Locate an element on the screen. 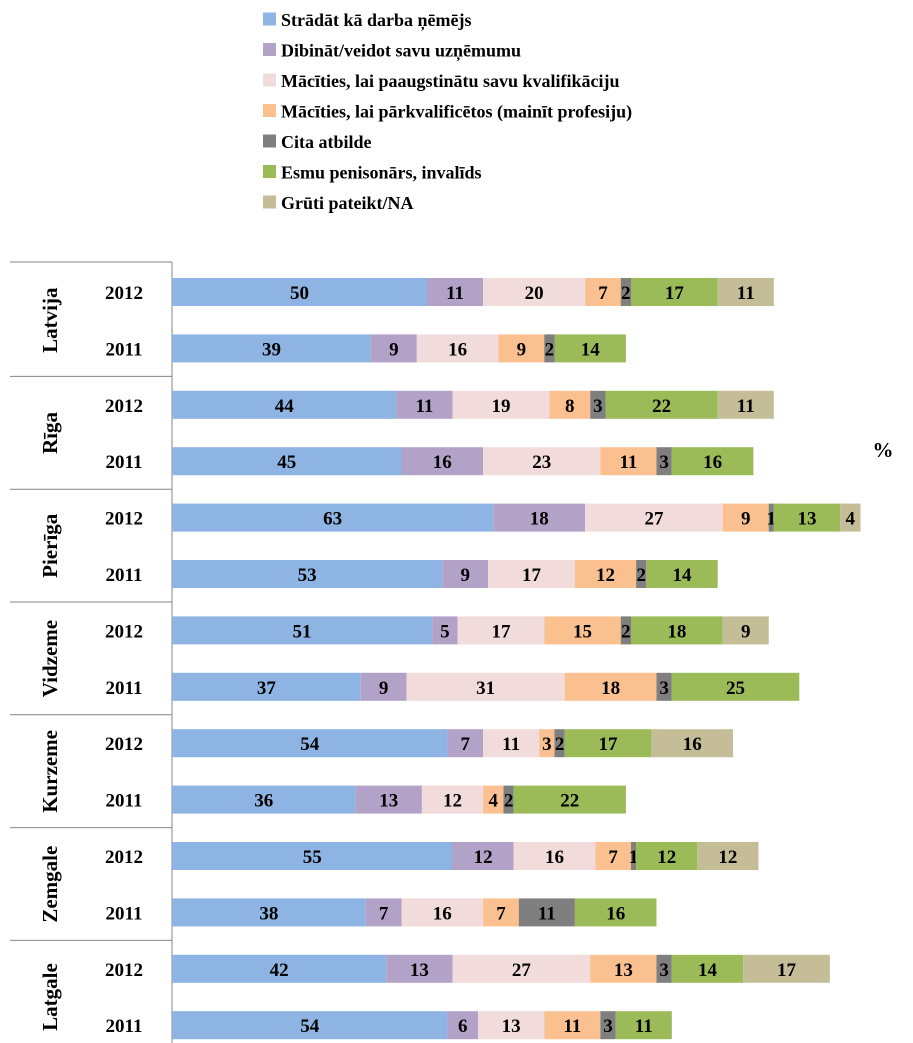  bar-row: 54 6 13 11 3 11 is located at coordinates (422, 1025).